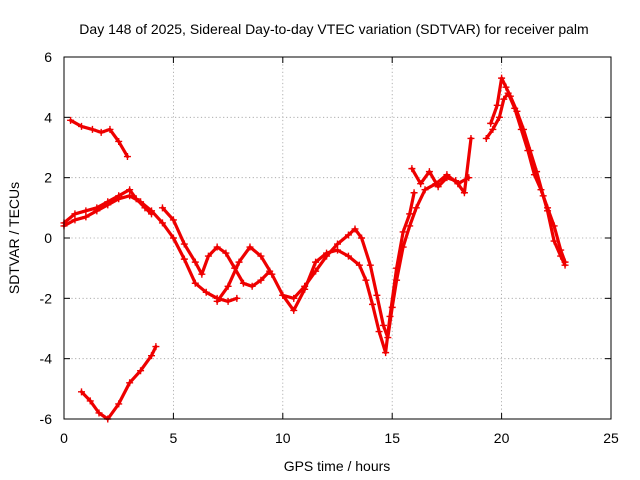  I want to click on series-track-b, so click(118, 383).